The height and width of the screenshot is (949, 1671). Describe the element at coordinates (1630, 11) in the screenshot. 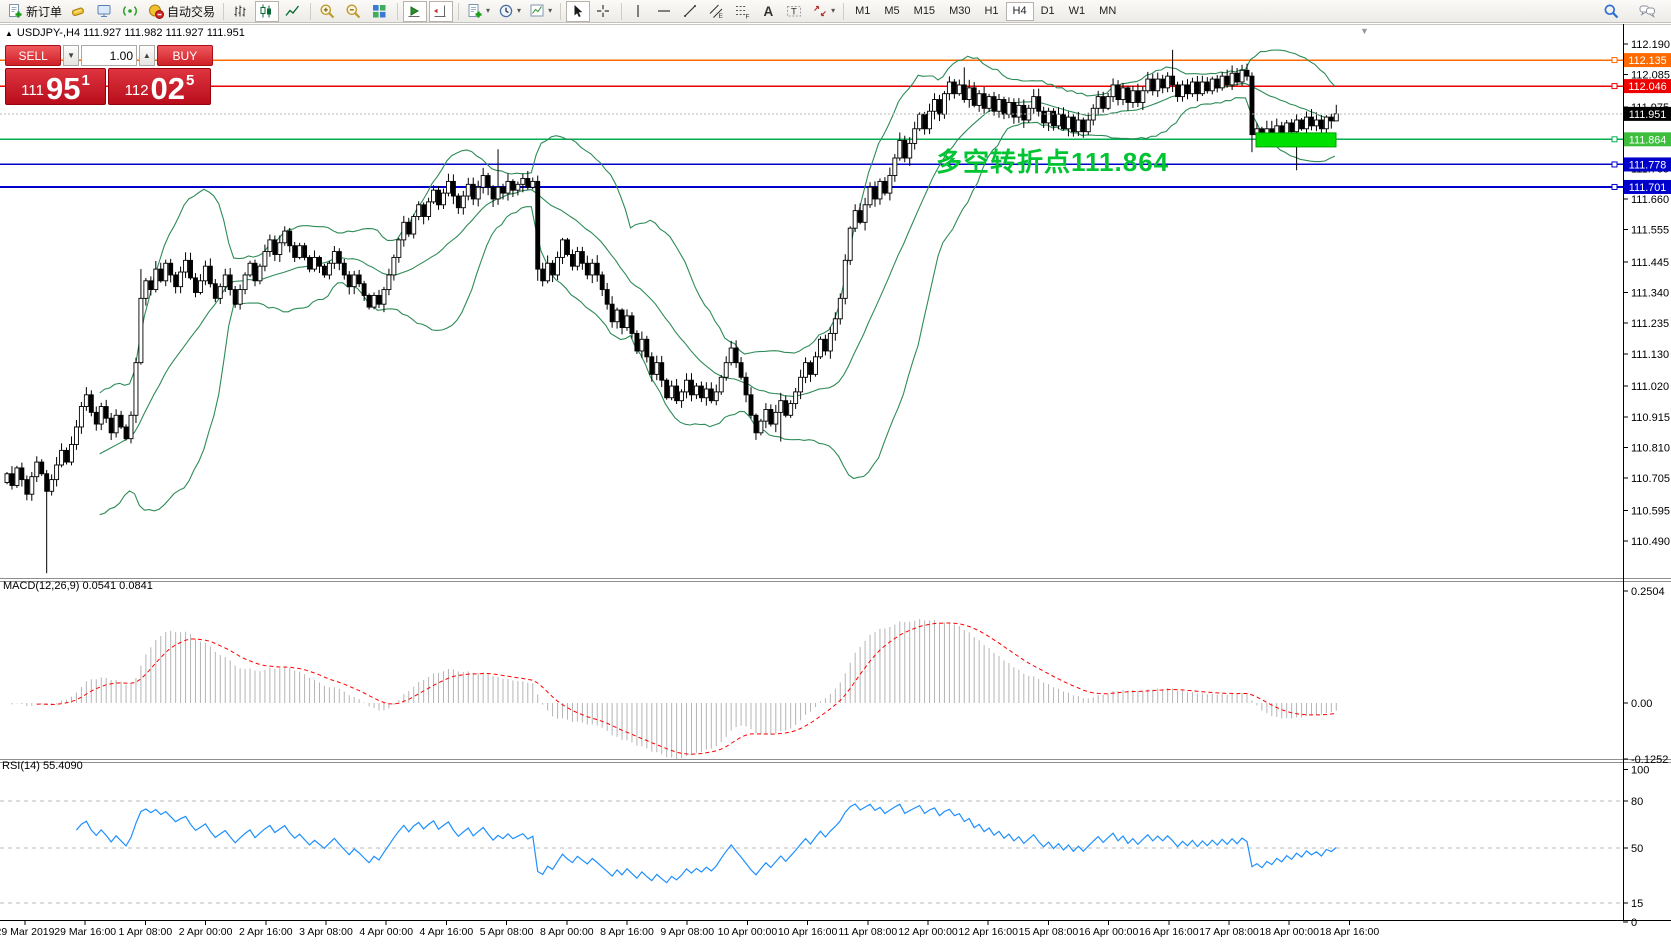

I see `toolbar-right-icons` at that location.